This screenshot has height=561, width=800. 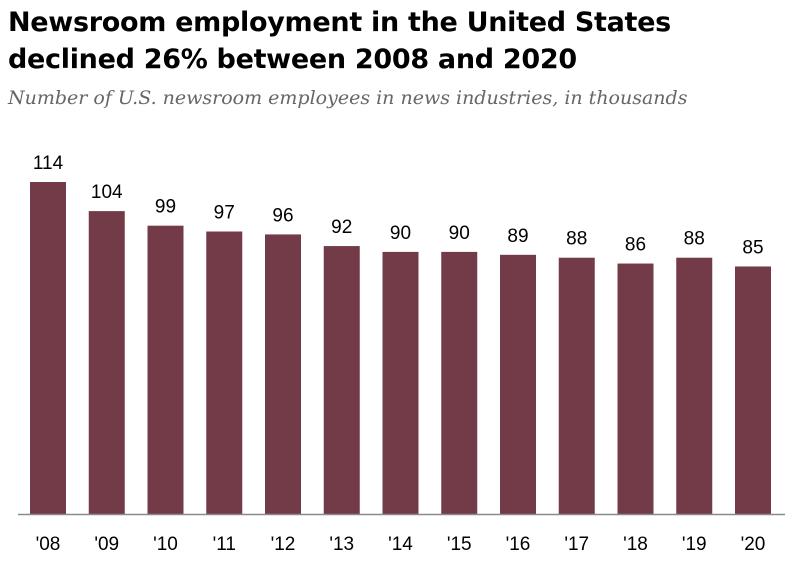 I want to click on value-label-2: 99, so click(x=165, y=207).